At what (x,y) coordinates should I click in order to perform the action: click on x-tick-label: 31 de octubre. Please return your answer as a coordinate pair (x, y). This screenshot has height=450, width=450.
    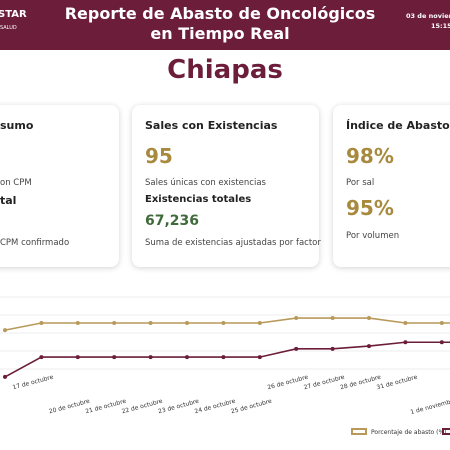
    Looking at the image, I should click on (397, 383).